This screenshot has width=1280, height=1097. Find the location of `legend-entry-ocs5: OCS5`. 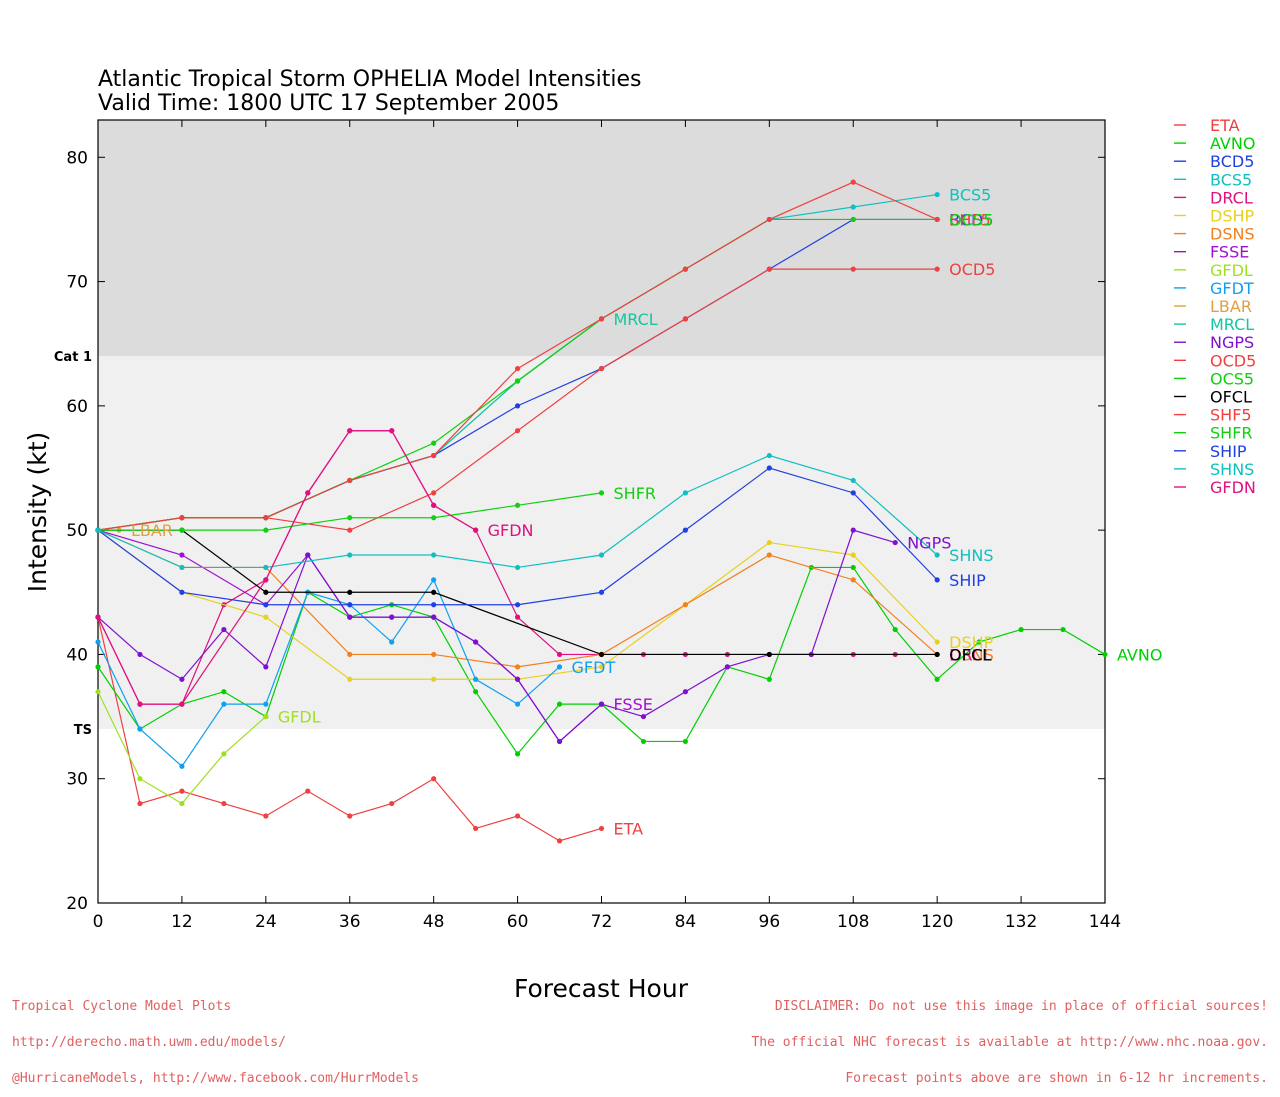

legend-entry-ocs5: OCS5 is located at coordinates (1232, 378).